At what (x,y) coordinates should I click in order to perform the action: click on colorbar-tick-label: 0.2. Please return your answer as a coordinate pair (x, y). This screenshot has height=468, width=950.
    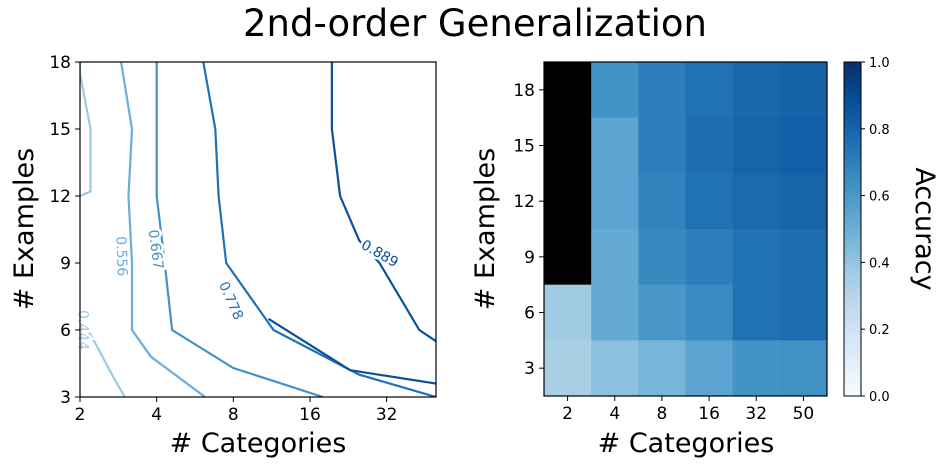
    Looking at the image, I should click on (879, 330).